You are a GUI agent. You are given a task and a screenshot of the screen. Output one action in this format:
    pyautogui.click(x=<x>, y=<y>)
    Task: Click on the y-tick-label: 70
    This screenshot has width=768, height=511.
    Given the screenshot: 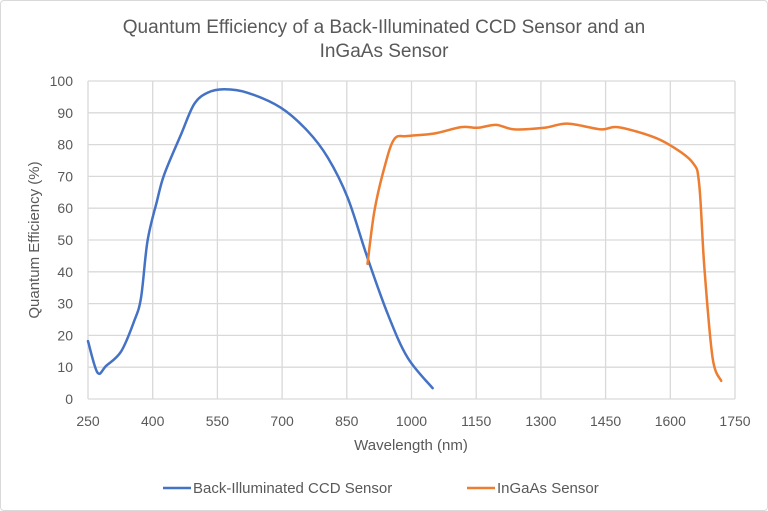 What is the action you would take?
    pyautogui.click(x=65, y=176)
    